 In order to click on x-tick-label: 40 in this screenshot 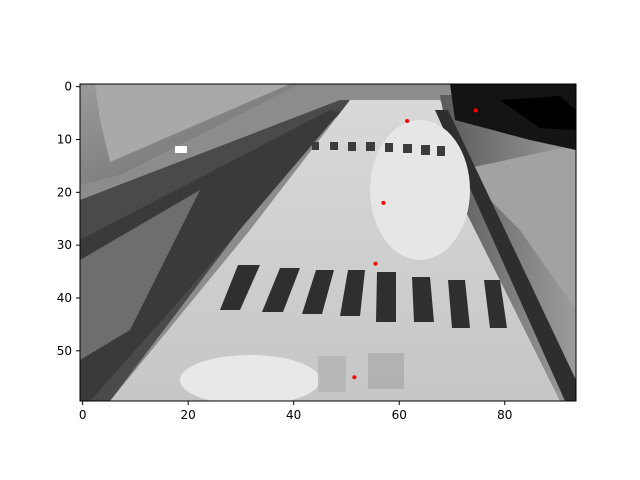, I will do `click(293, 415)`.